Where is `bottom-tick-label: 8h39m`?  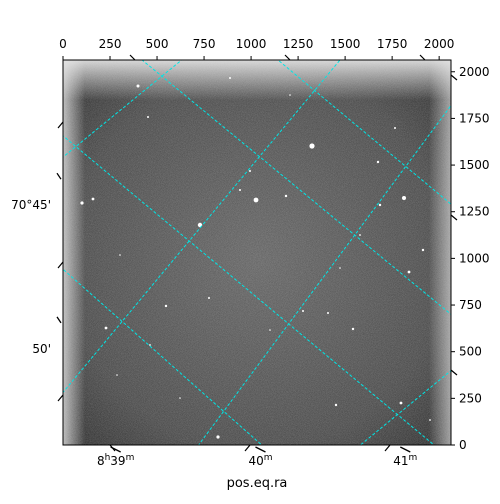
bottom-tick-label: 8h39m is located at coordinates (115, 460).